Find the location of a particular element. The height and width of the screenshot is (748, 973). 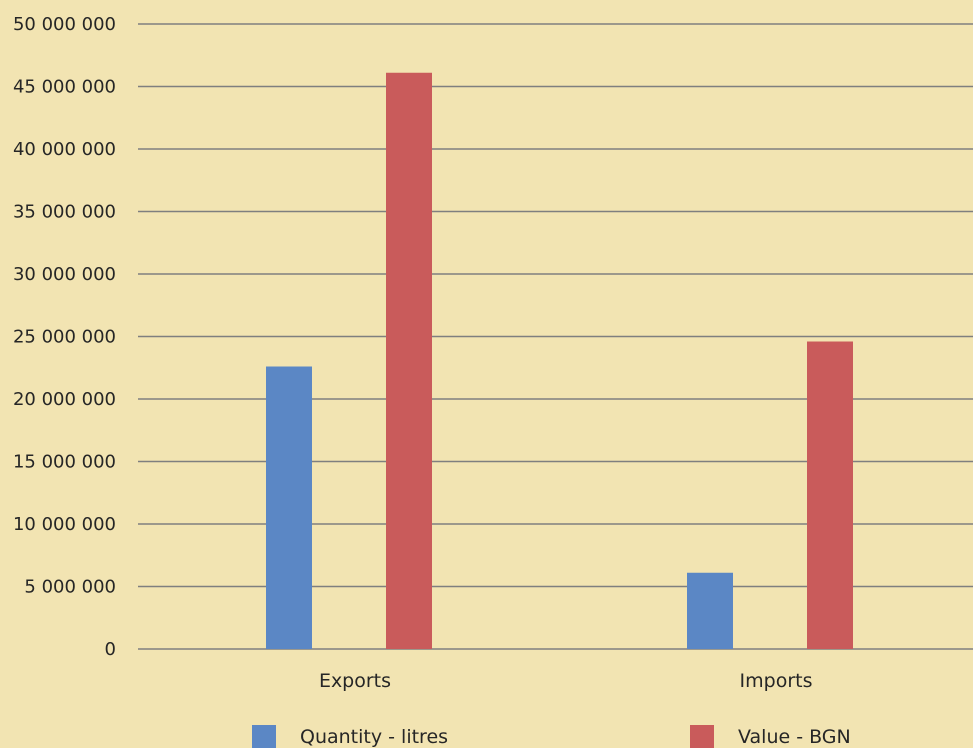

y-tick-label: 40 000 000 is located at coordinates (64, 149).